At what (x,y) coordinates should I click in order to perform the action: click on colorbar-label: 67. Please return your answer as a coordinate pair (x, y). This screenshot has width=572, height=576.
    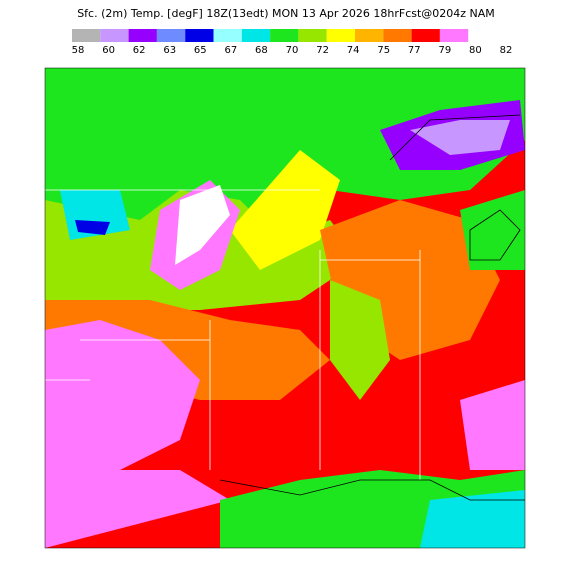
    Looking at the image, I should click on (230, 50).